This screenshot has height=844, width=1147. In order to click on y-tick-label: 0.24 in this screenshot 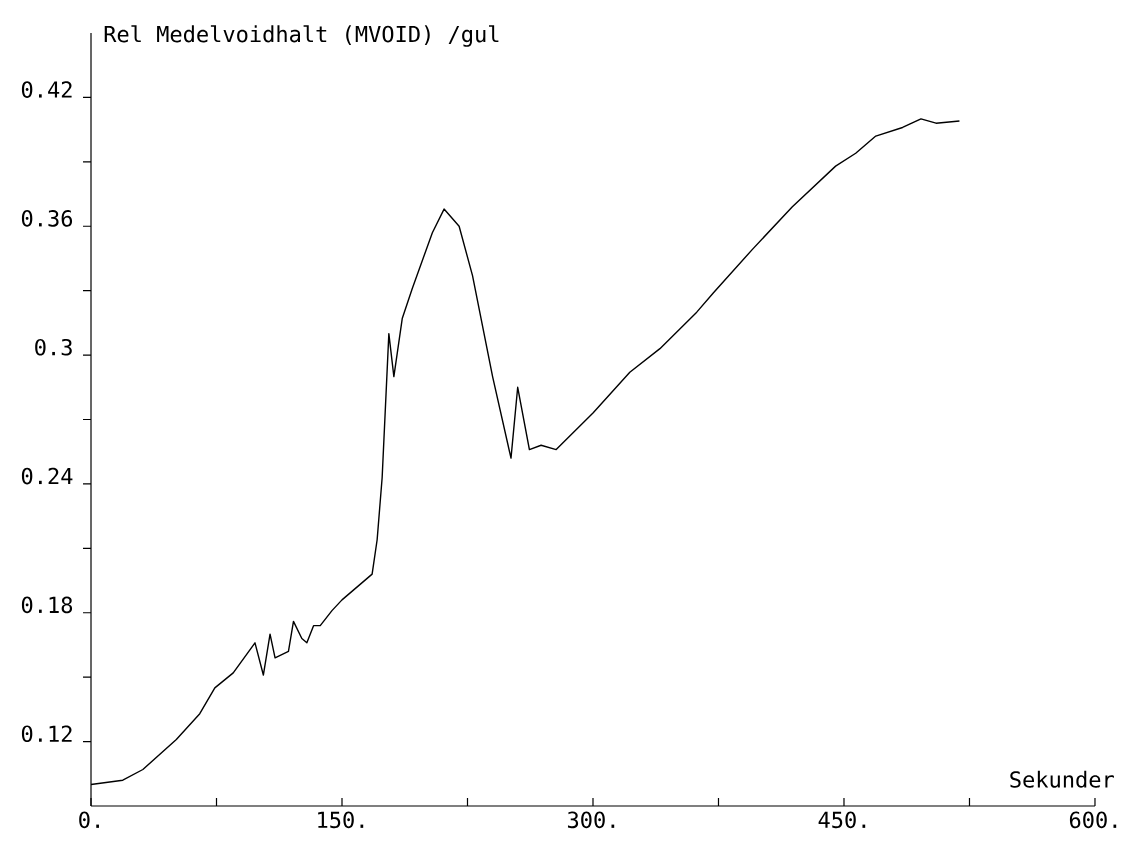, I will do `click(47, 476)`.